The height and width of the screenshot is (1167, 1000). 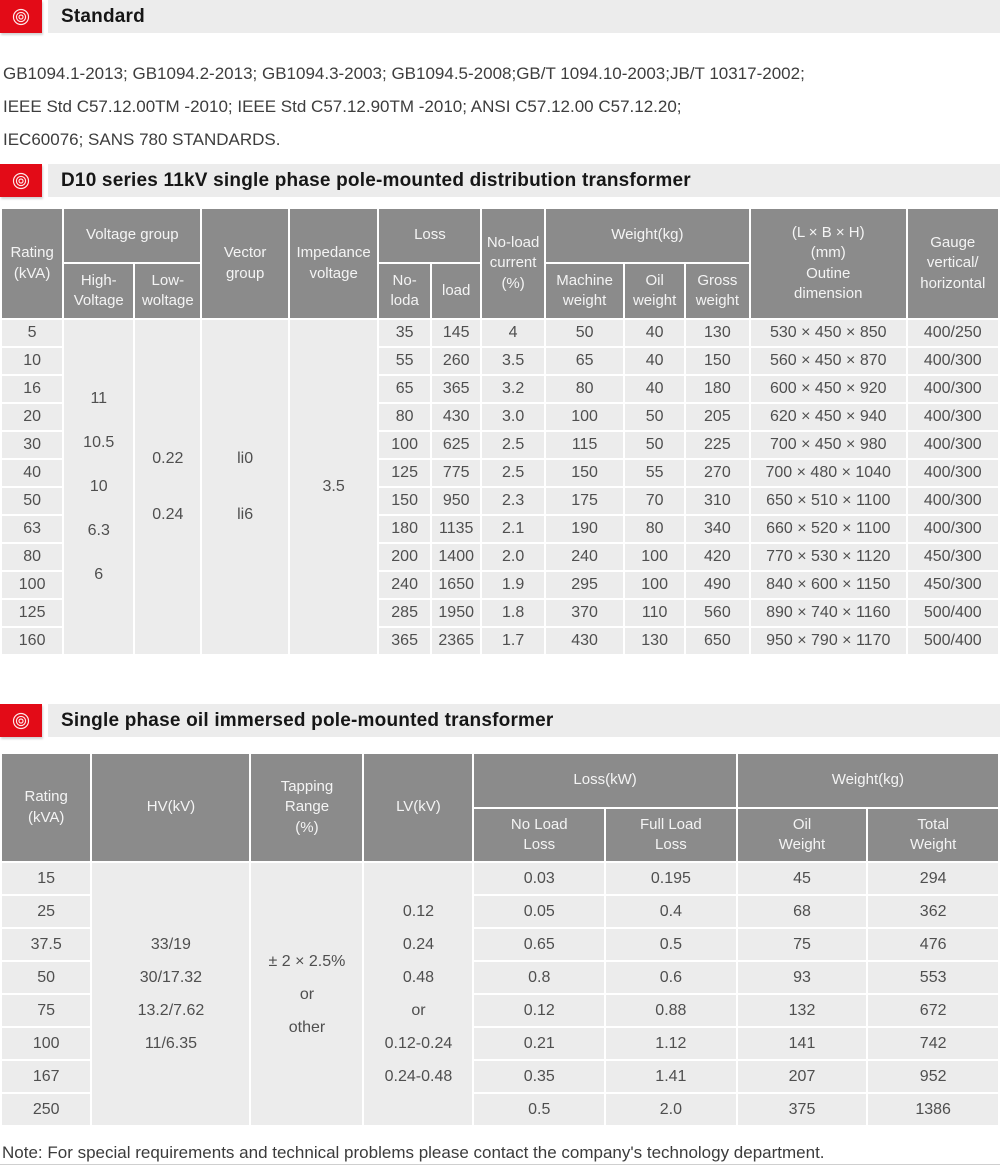 I want to click on table-cell: 240, so click(x=584, y=557).